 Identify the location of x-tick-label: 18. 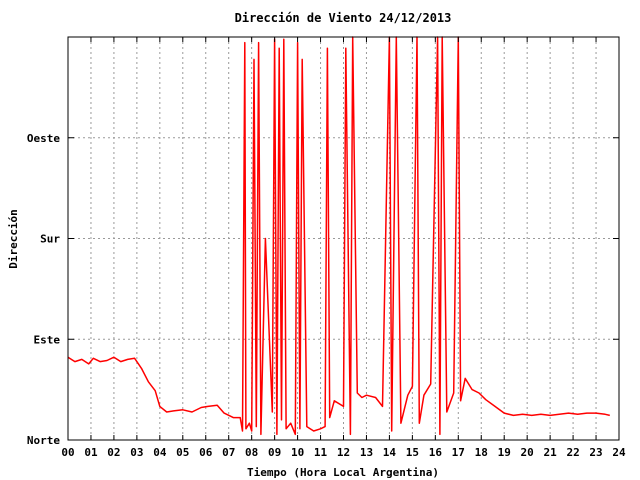
(481, 452).